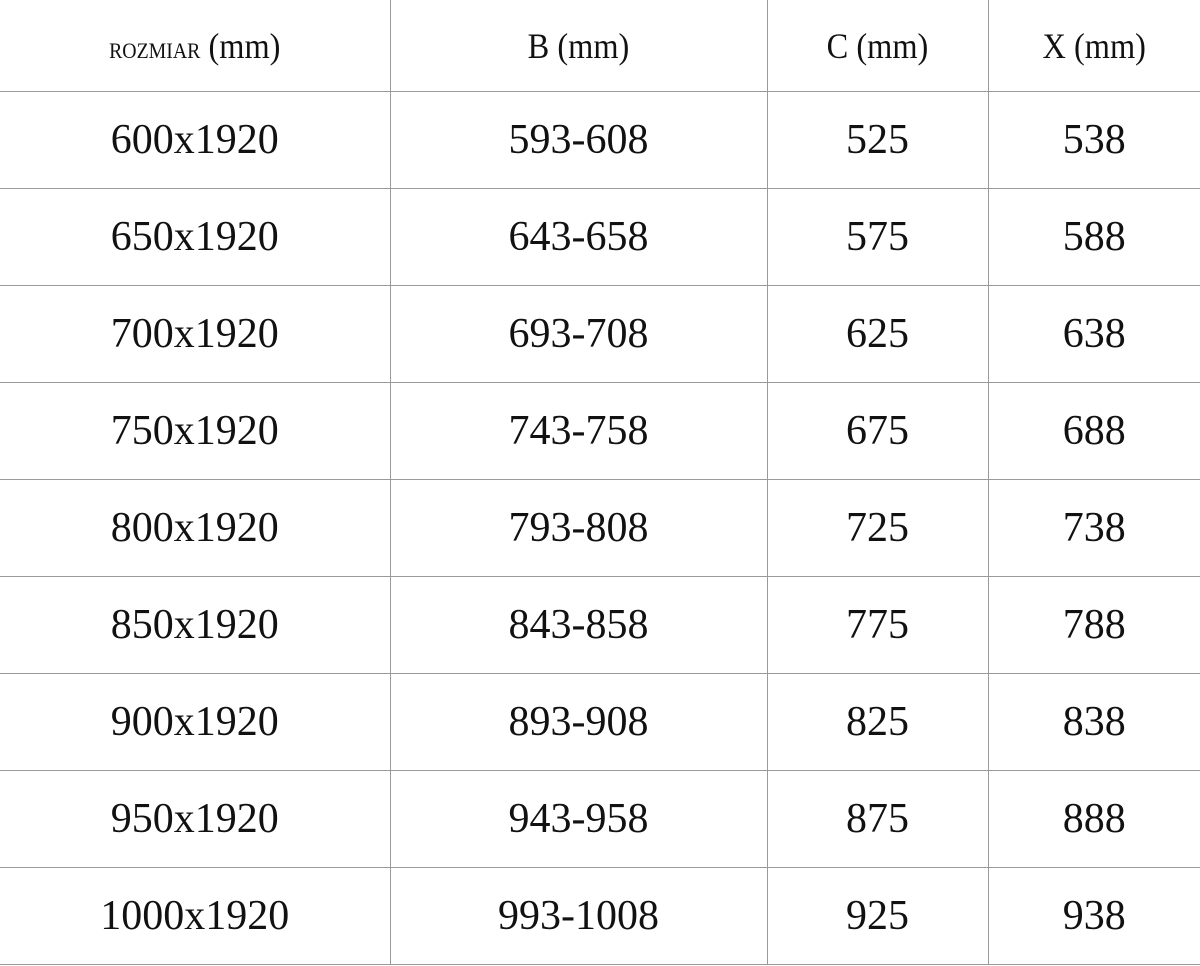 This screenshot has width=1200, height=966. Describe the element at coordinates (877, 431) in the screenshot. I see `c-cell: 675` at that location.